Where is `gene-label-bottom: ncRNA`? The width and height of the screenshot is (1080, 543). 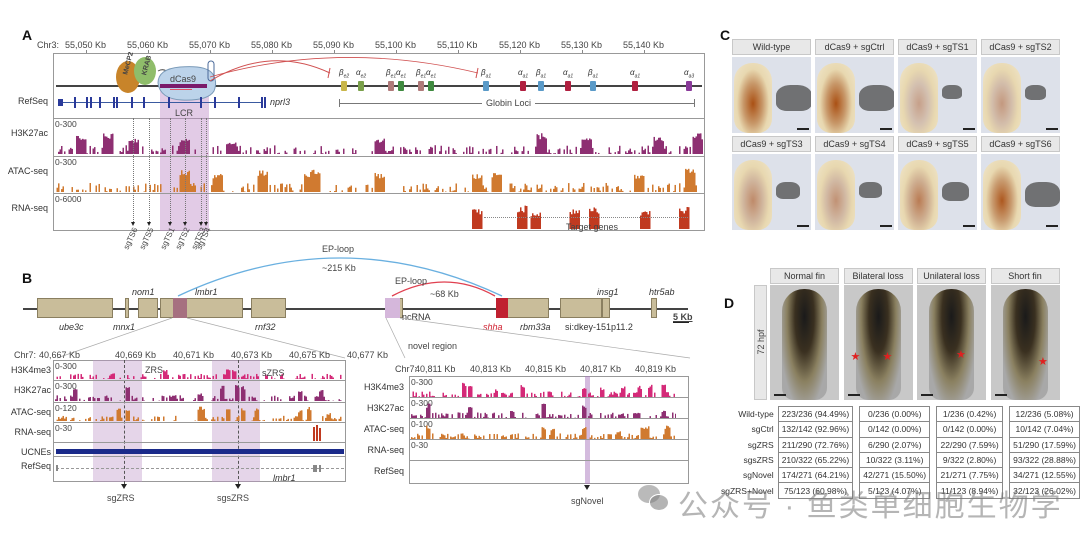
gene-label-bottom: ncRNA is located at coordinates (416, 317).